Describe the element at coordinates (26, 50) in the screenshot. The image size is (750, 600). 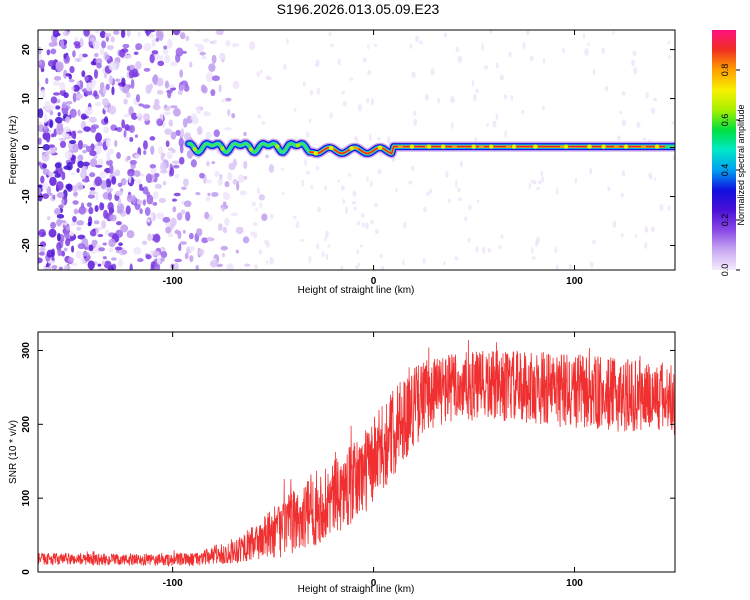
I see `y-tick-label: 20` at that location.